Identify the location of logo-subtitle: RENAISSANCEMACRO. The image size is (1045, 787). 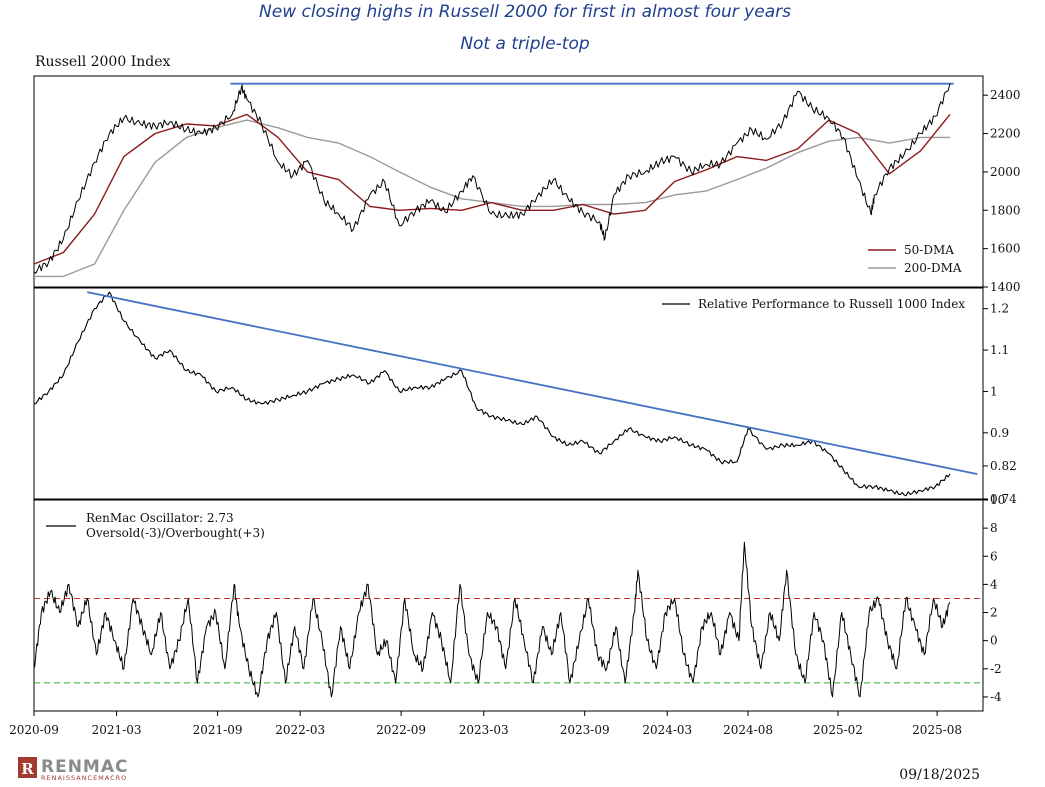
(84, 778).